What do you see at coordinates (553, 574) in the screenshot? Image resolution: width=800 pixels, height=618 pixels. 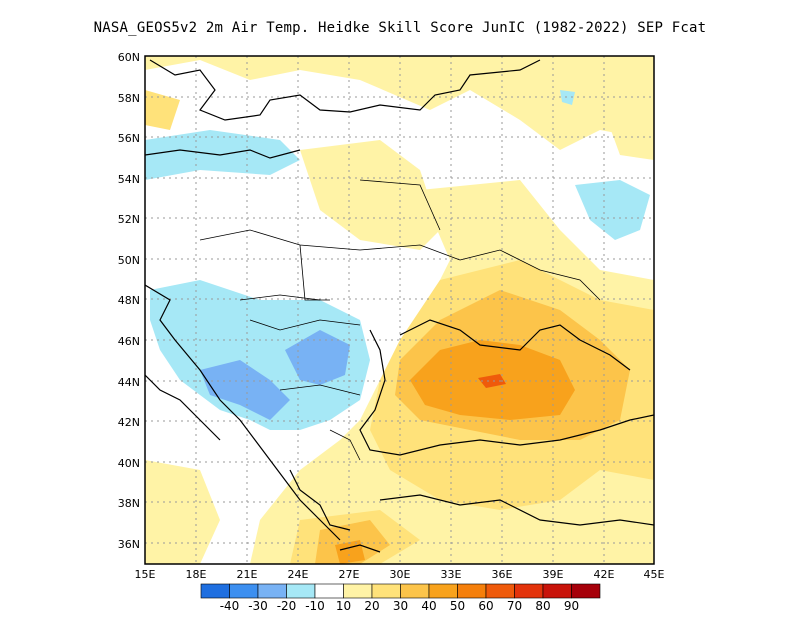 I see `lon-tick-label: 39E` at bounding box center [553, 574].